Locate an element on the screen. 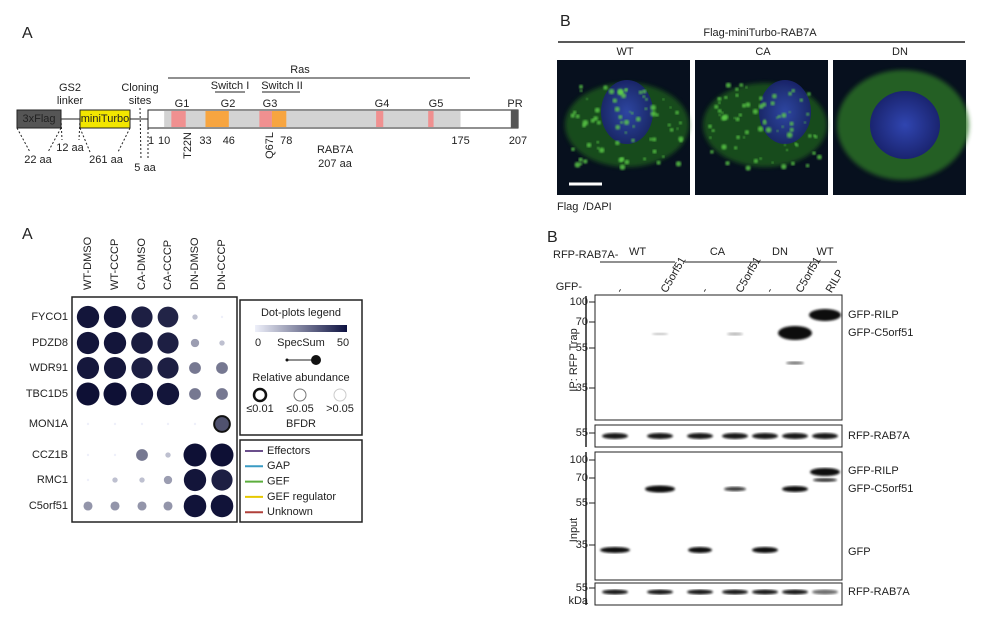 This screenshot has height=618, width=983. tag-label: miniTurbo is located at coordinates (105, 119).